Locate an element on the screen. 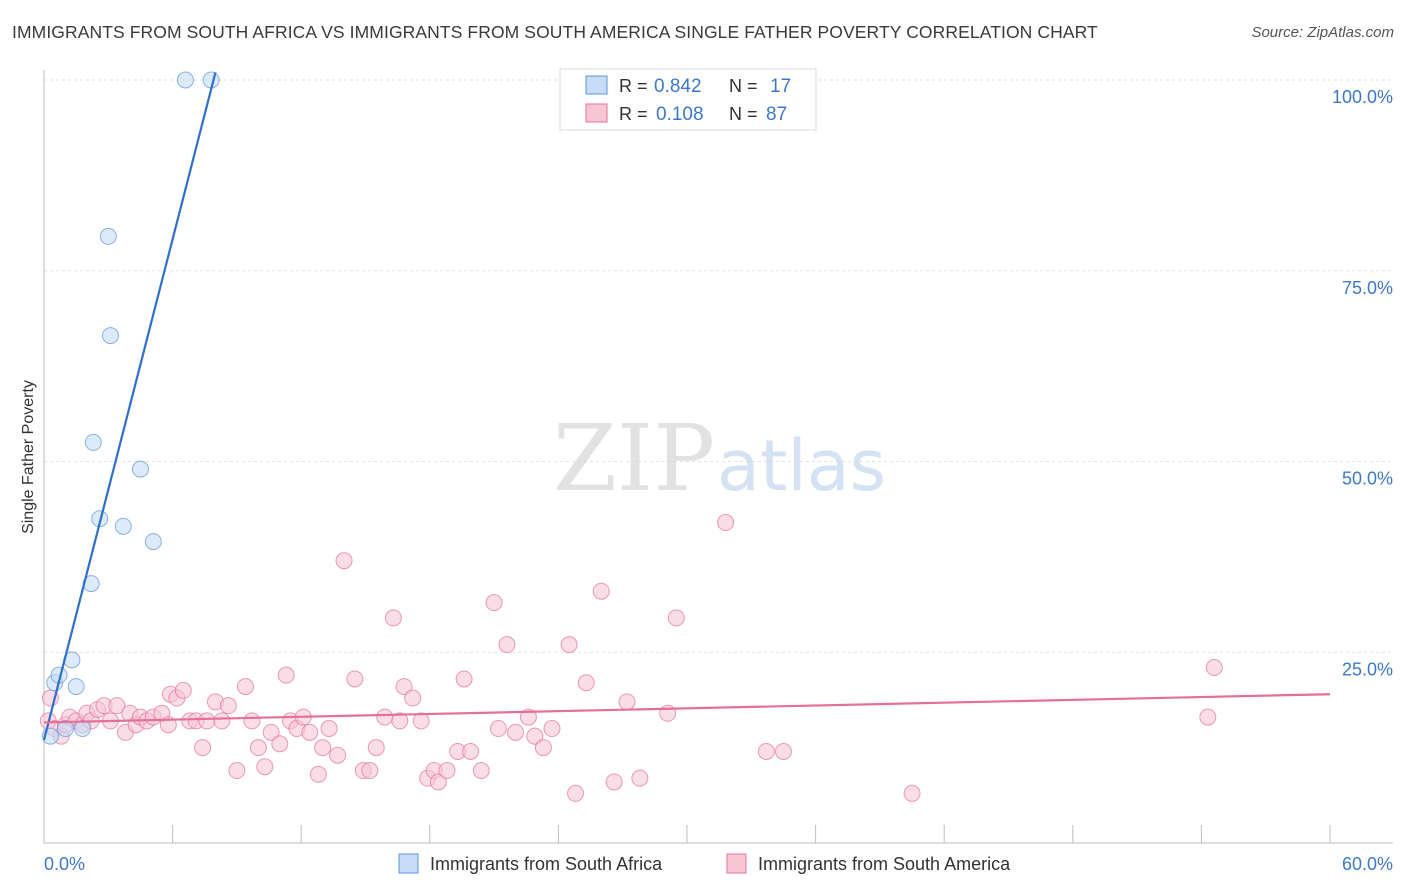 The width and height of the screenshot is (1406, 892). stats-r-label-south-america: R = is located at coordinates (633, 114).